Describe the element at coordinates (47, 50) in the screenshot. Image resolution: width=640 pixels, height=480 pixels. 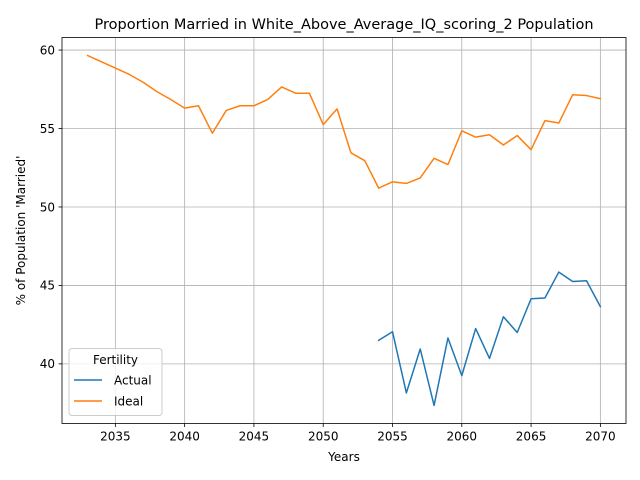
I see `y-tick-label: 60` at that location.